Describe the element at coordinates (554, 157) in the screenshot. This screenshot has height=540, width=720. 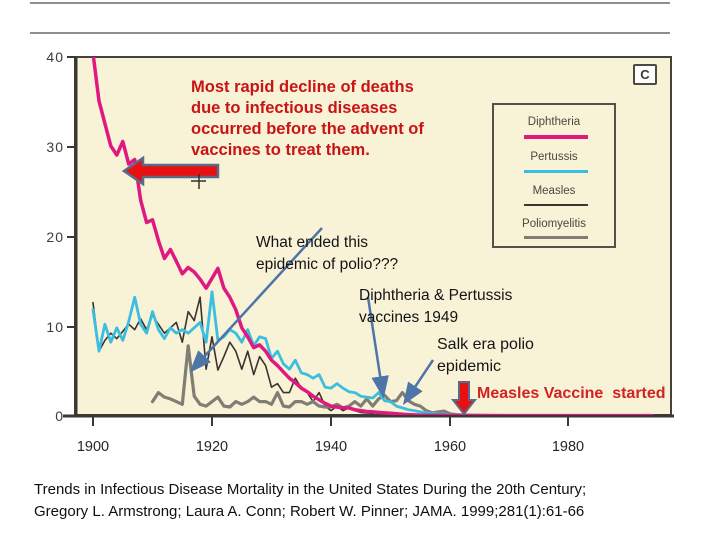
I see `legend-label-pertussis: Pertussis` at that location.